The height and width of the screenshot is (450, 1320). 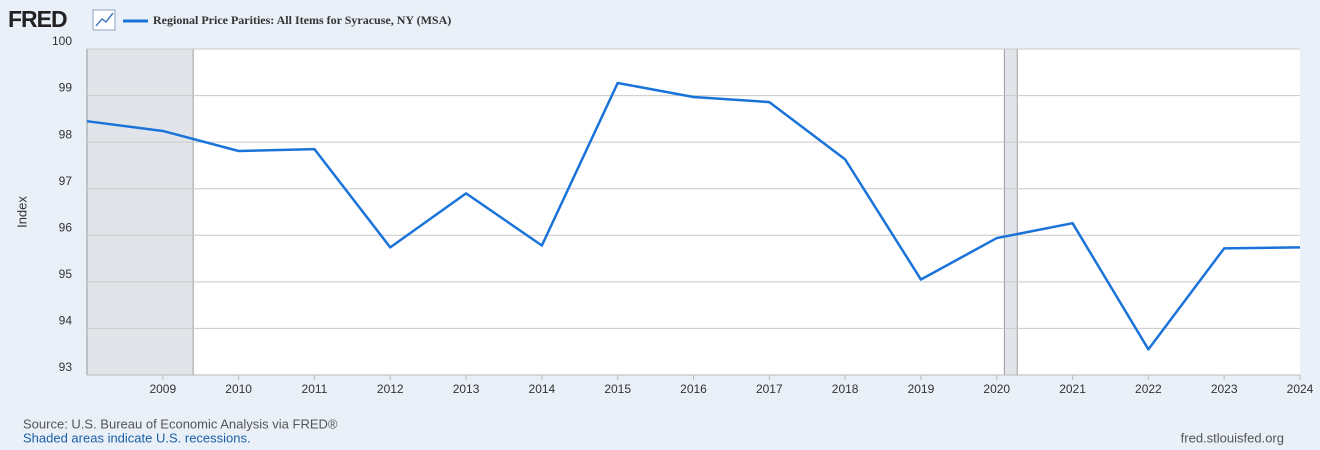 What do you see at coordinates (466, 389) in the screenshot?
I see `x-tick-label: 2013` at bounding box center [466, 389].